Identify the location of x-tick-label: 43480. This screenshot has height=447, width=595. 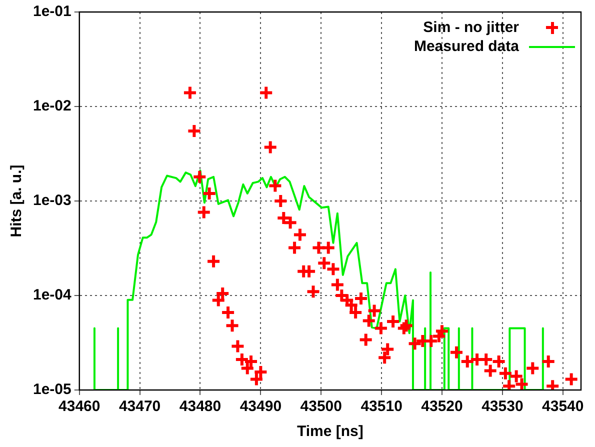
(200, 407).